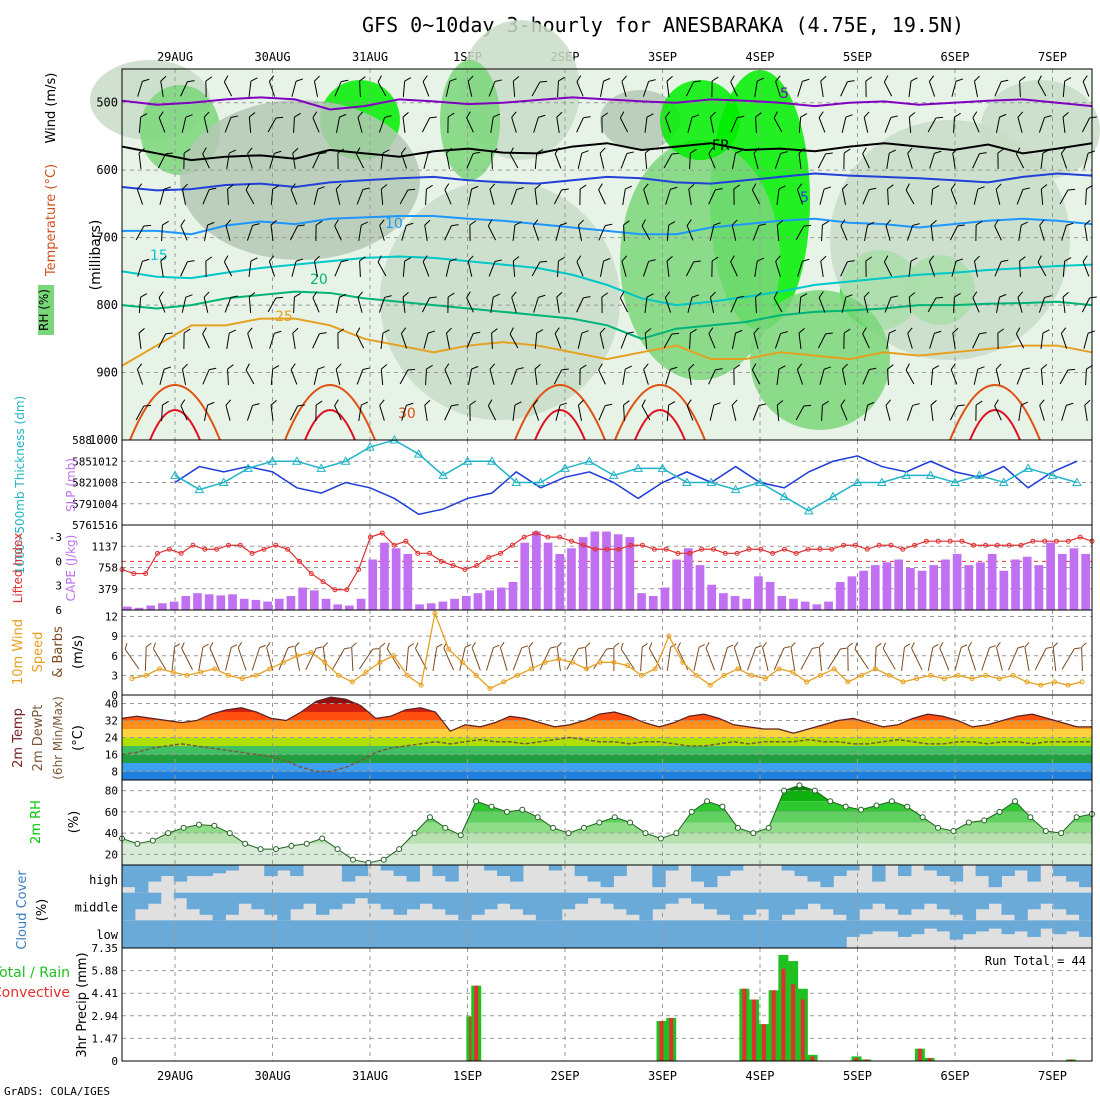  What do you see at coordinates (51, 220) in the screenshot?
I see `temperature-legend-label: Temperature (°C)` at bounding box center [51, 220].